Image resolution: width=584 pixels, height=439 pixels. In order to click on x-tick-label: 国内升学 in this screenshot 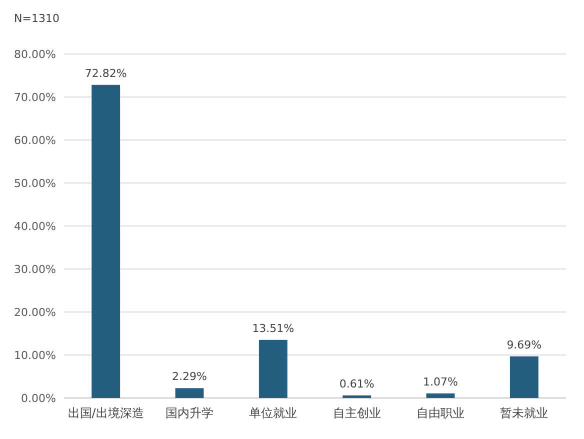, I will do `click(190, 413)`.